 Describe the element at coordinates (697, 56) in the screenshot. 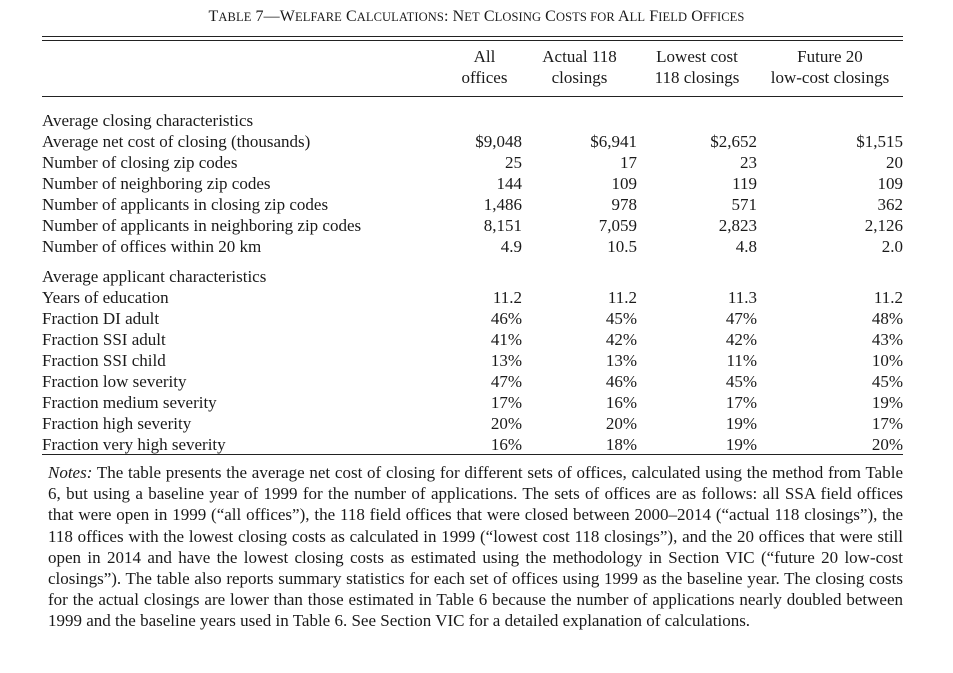

I see `header-line: Lowest cost` at that location.